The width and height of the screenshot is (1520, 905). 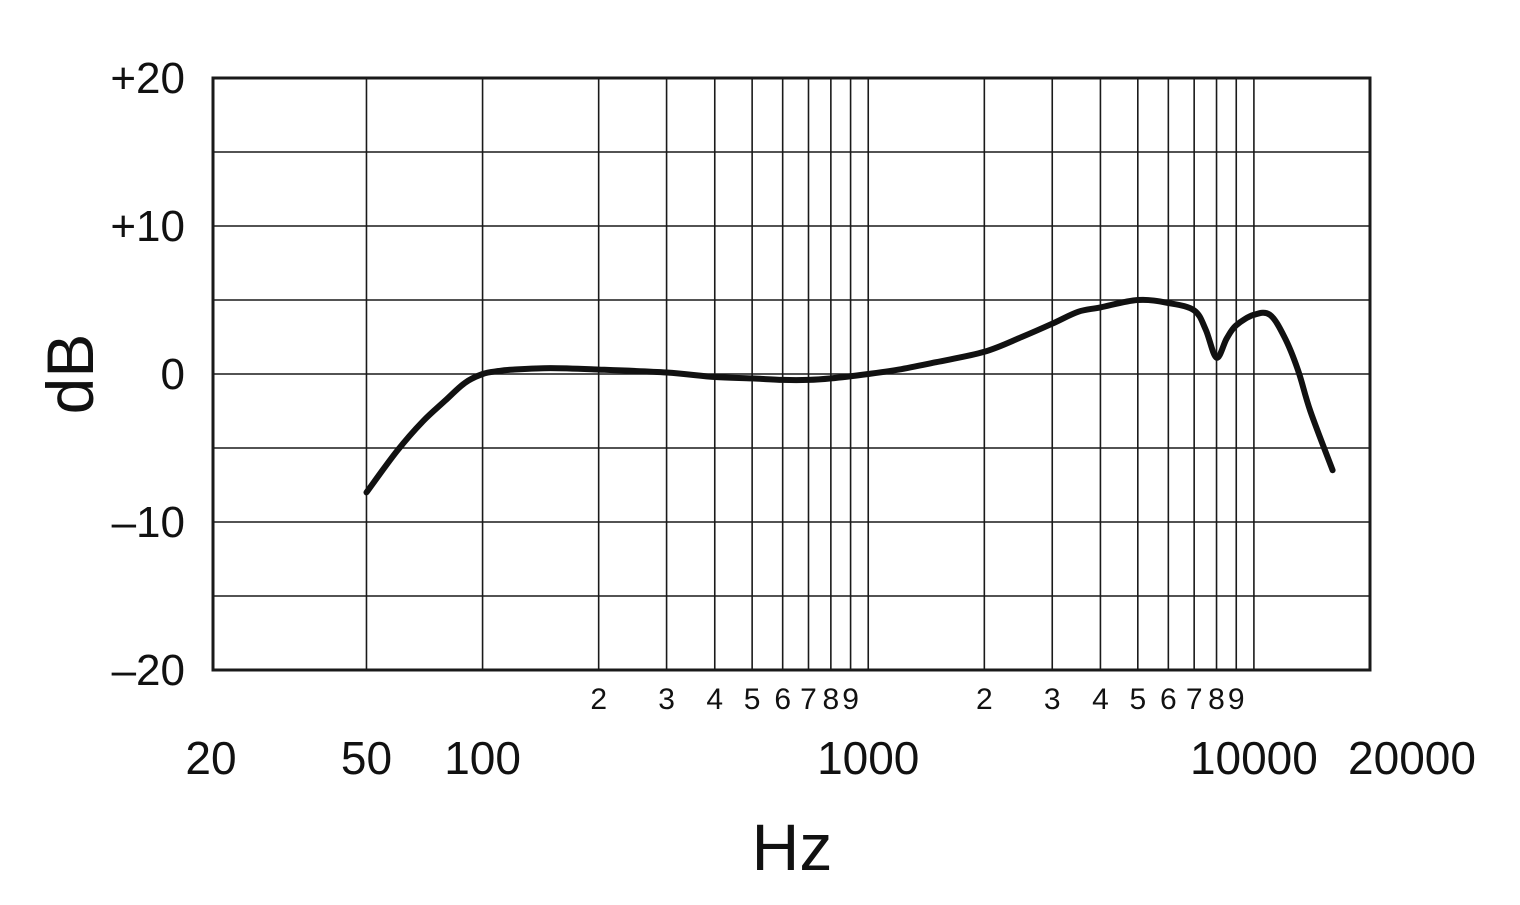 I want to click on x-major-tick-label: 50, so click(x=366, y=758).